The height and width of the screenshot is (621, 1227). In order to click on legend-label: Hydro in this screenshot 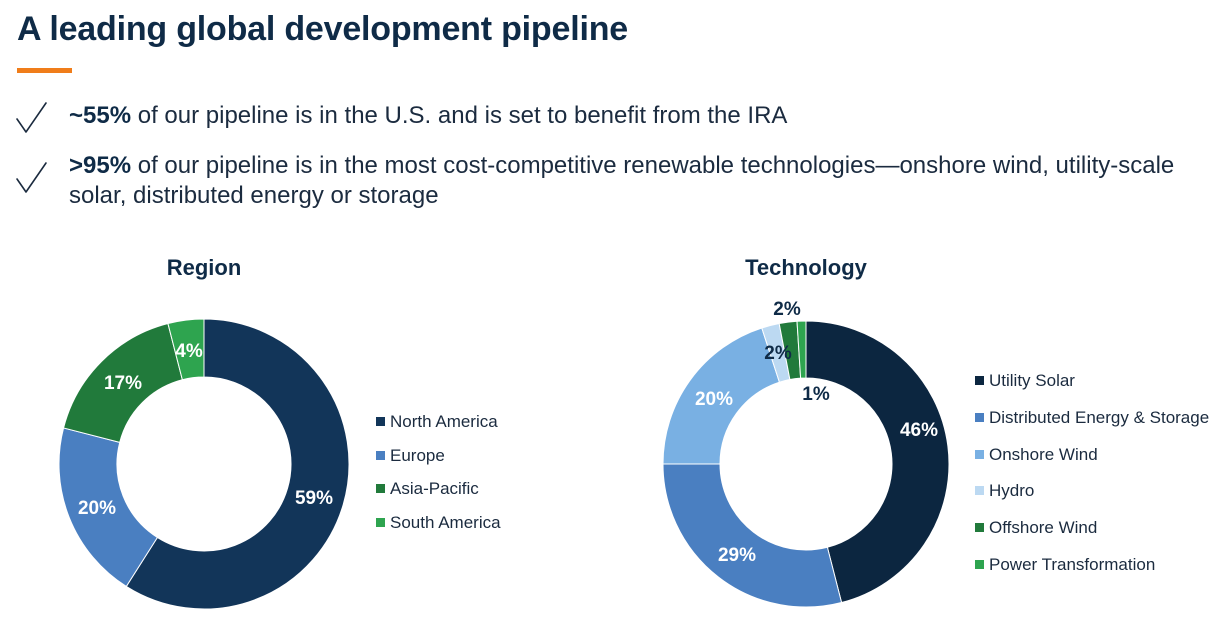, I will do `click(1012, 491)`.